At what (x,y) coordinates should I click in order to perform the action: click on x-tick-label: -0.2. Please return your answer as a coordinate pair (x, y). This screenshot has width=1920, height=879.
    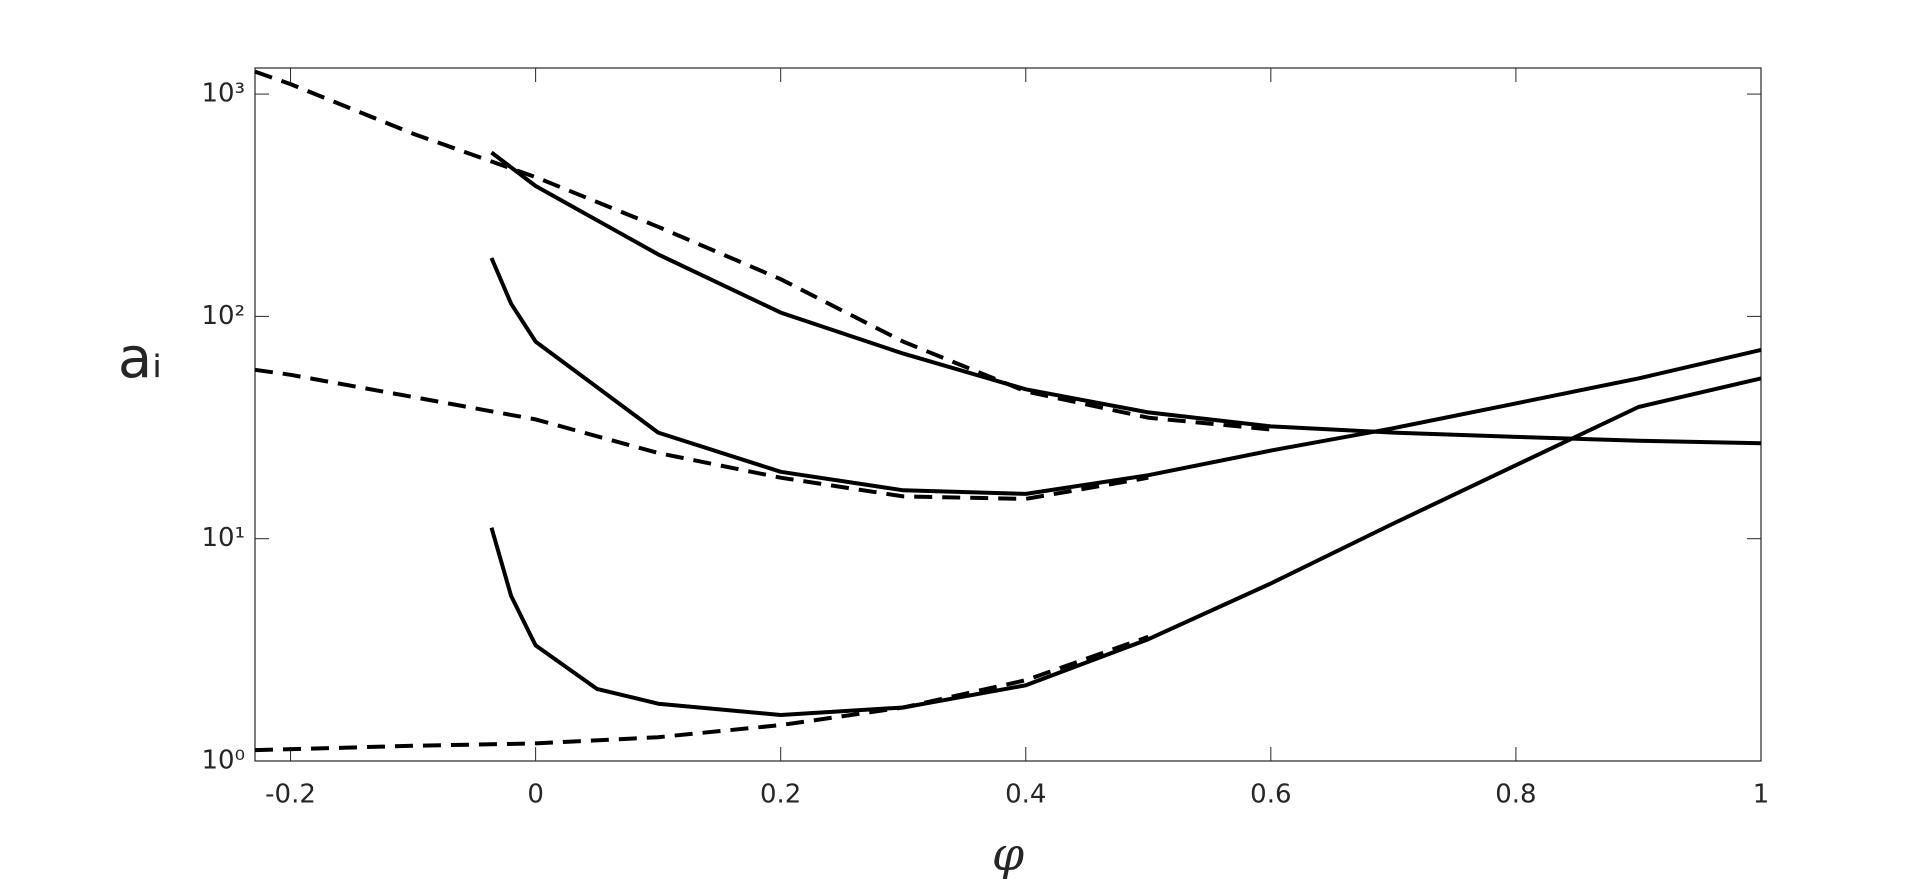
    Looking at the image, I should click on (290, 795).